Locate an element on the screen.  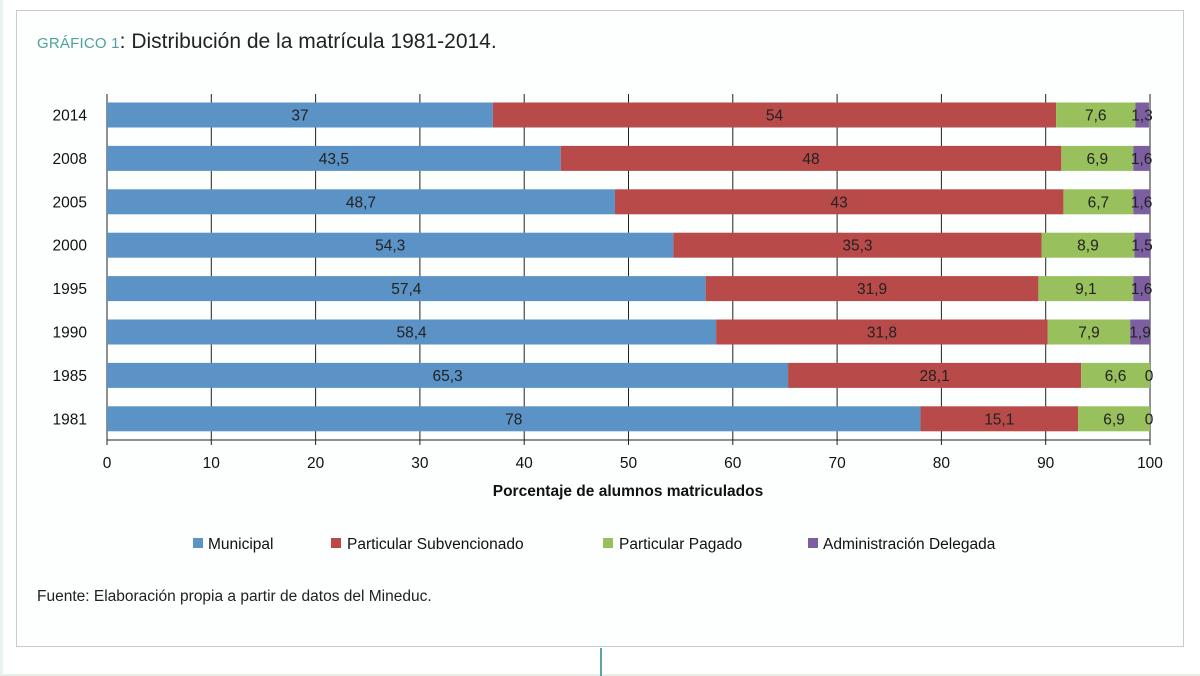
x-tick-label: 90 is located at coordinates (1046, 463).